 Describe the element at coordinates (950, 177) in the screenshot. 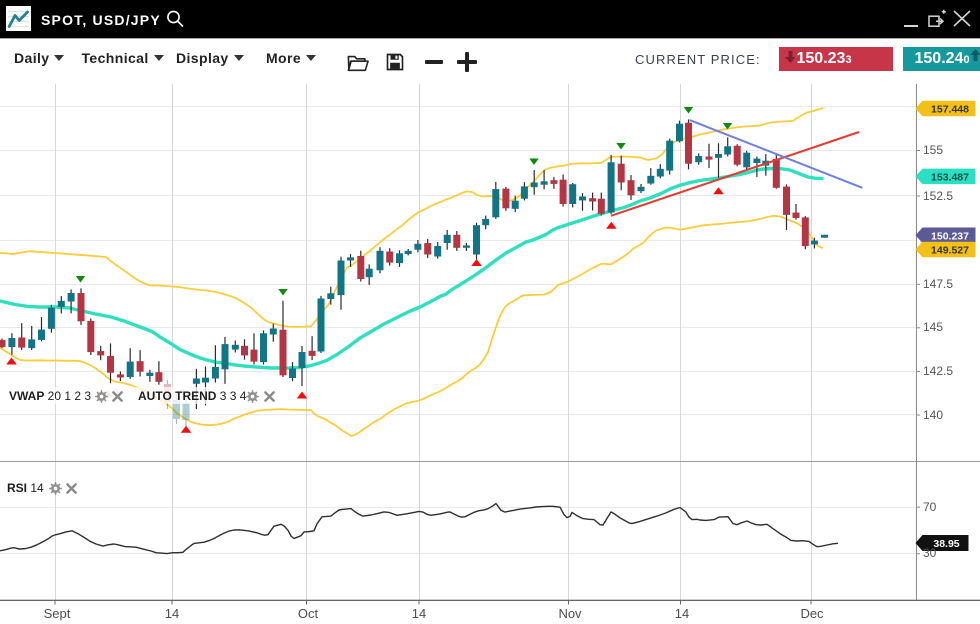

I see `svg-text: 153.487` at that location.